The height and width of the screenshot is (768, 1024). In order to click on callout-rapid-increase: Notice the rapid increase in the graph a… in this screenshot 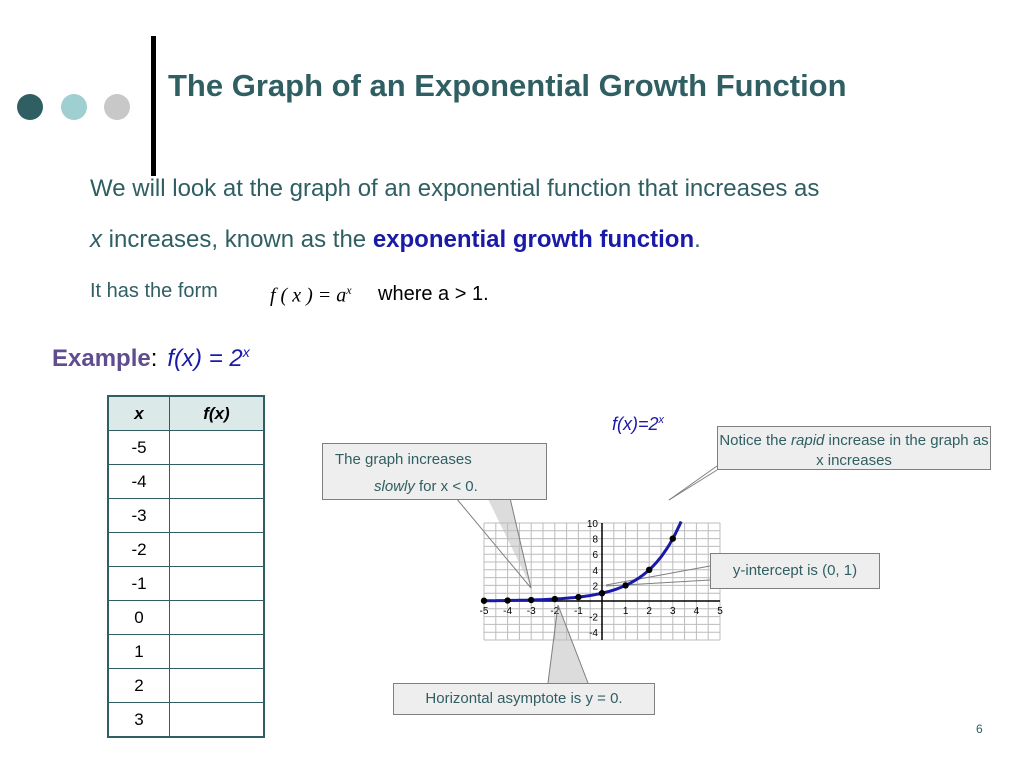, I will do `click(854, 448)`.